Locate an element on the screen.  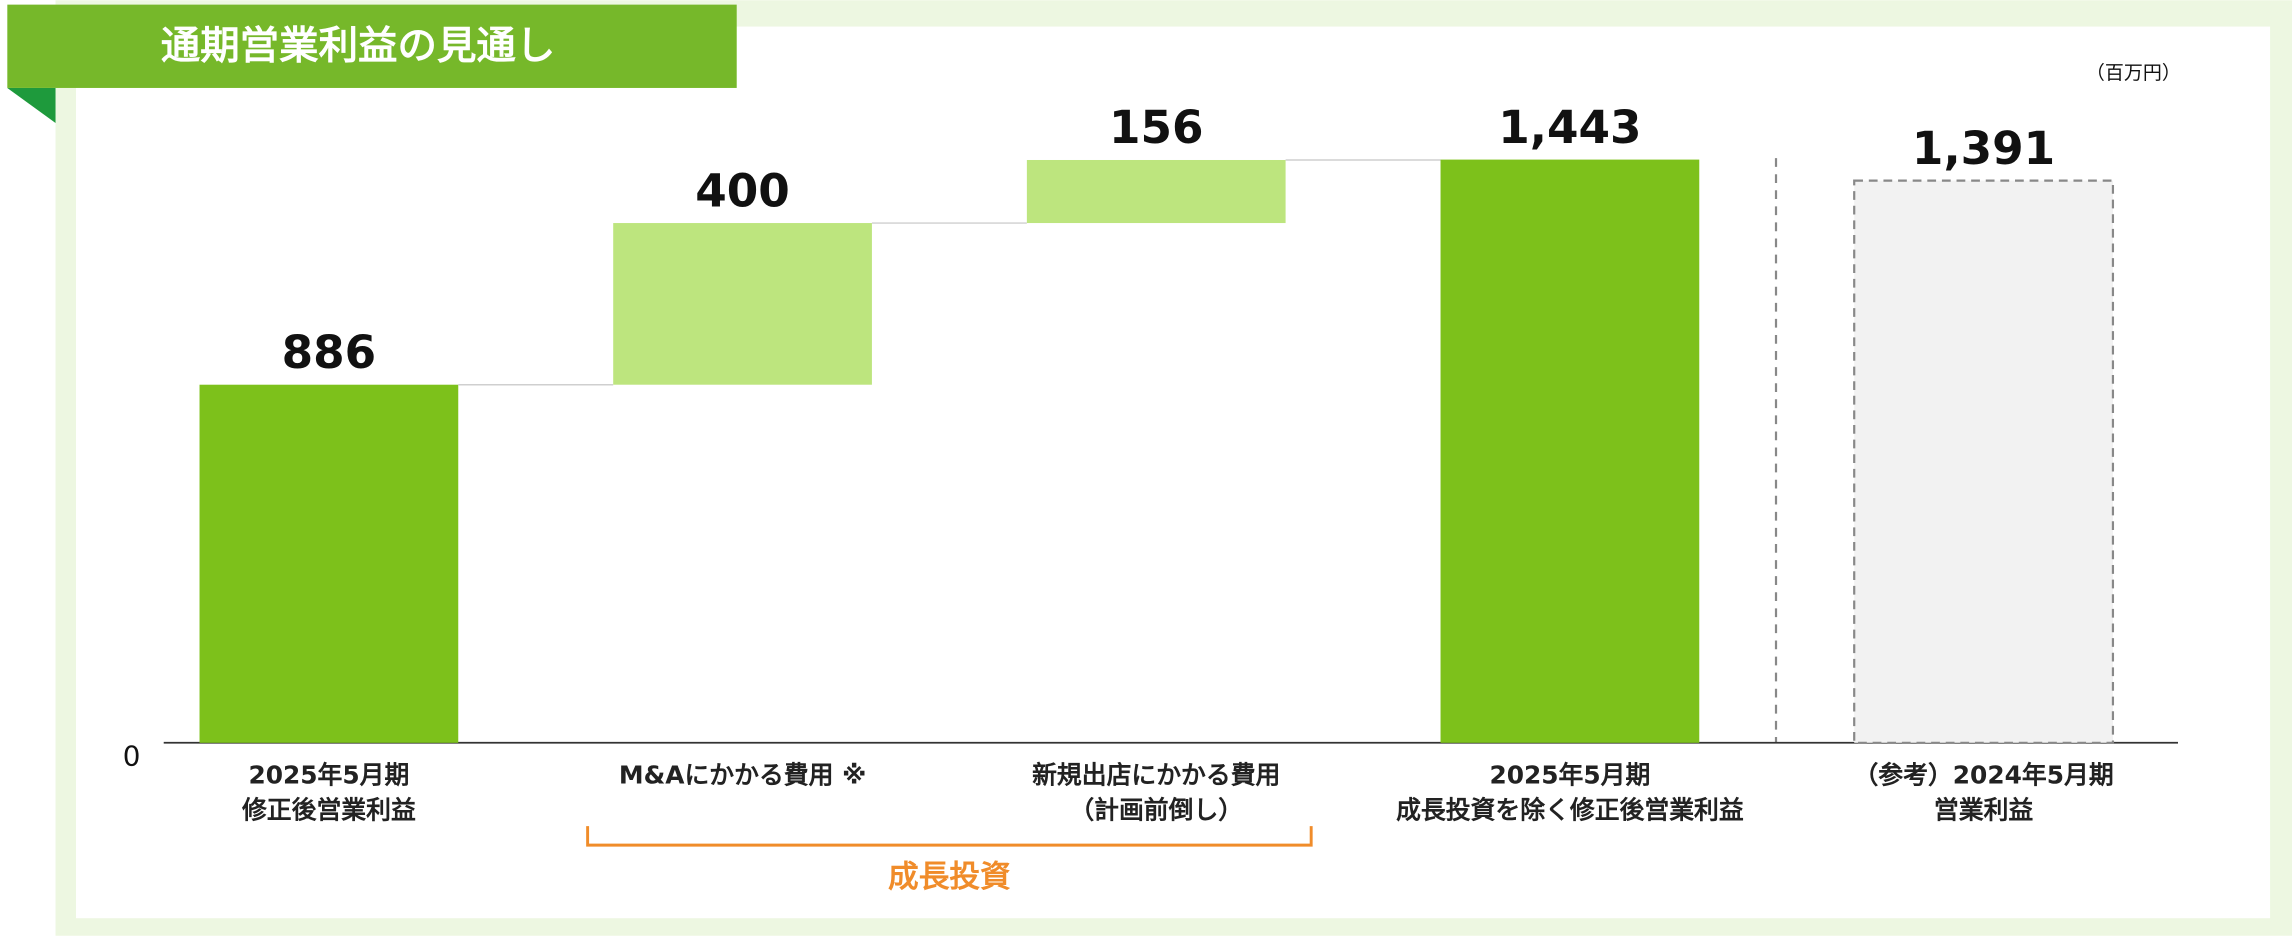
x-tick-label: 成長投資を除く修正後営業利益 is located at coordinates (1570, 810).